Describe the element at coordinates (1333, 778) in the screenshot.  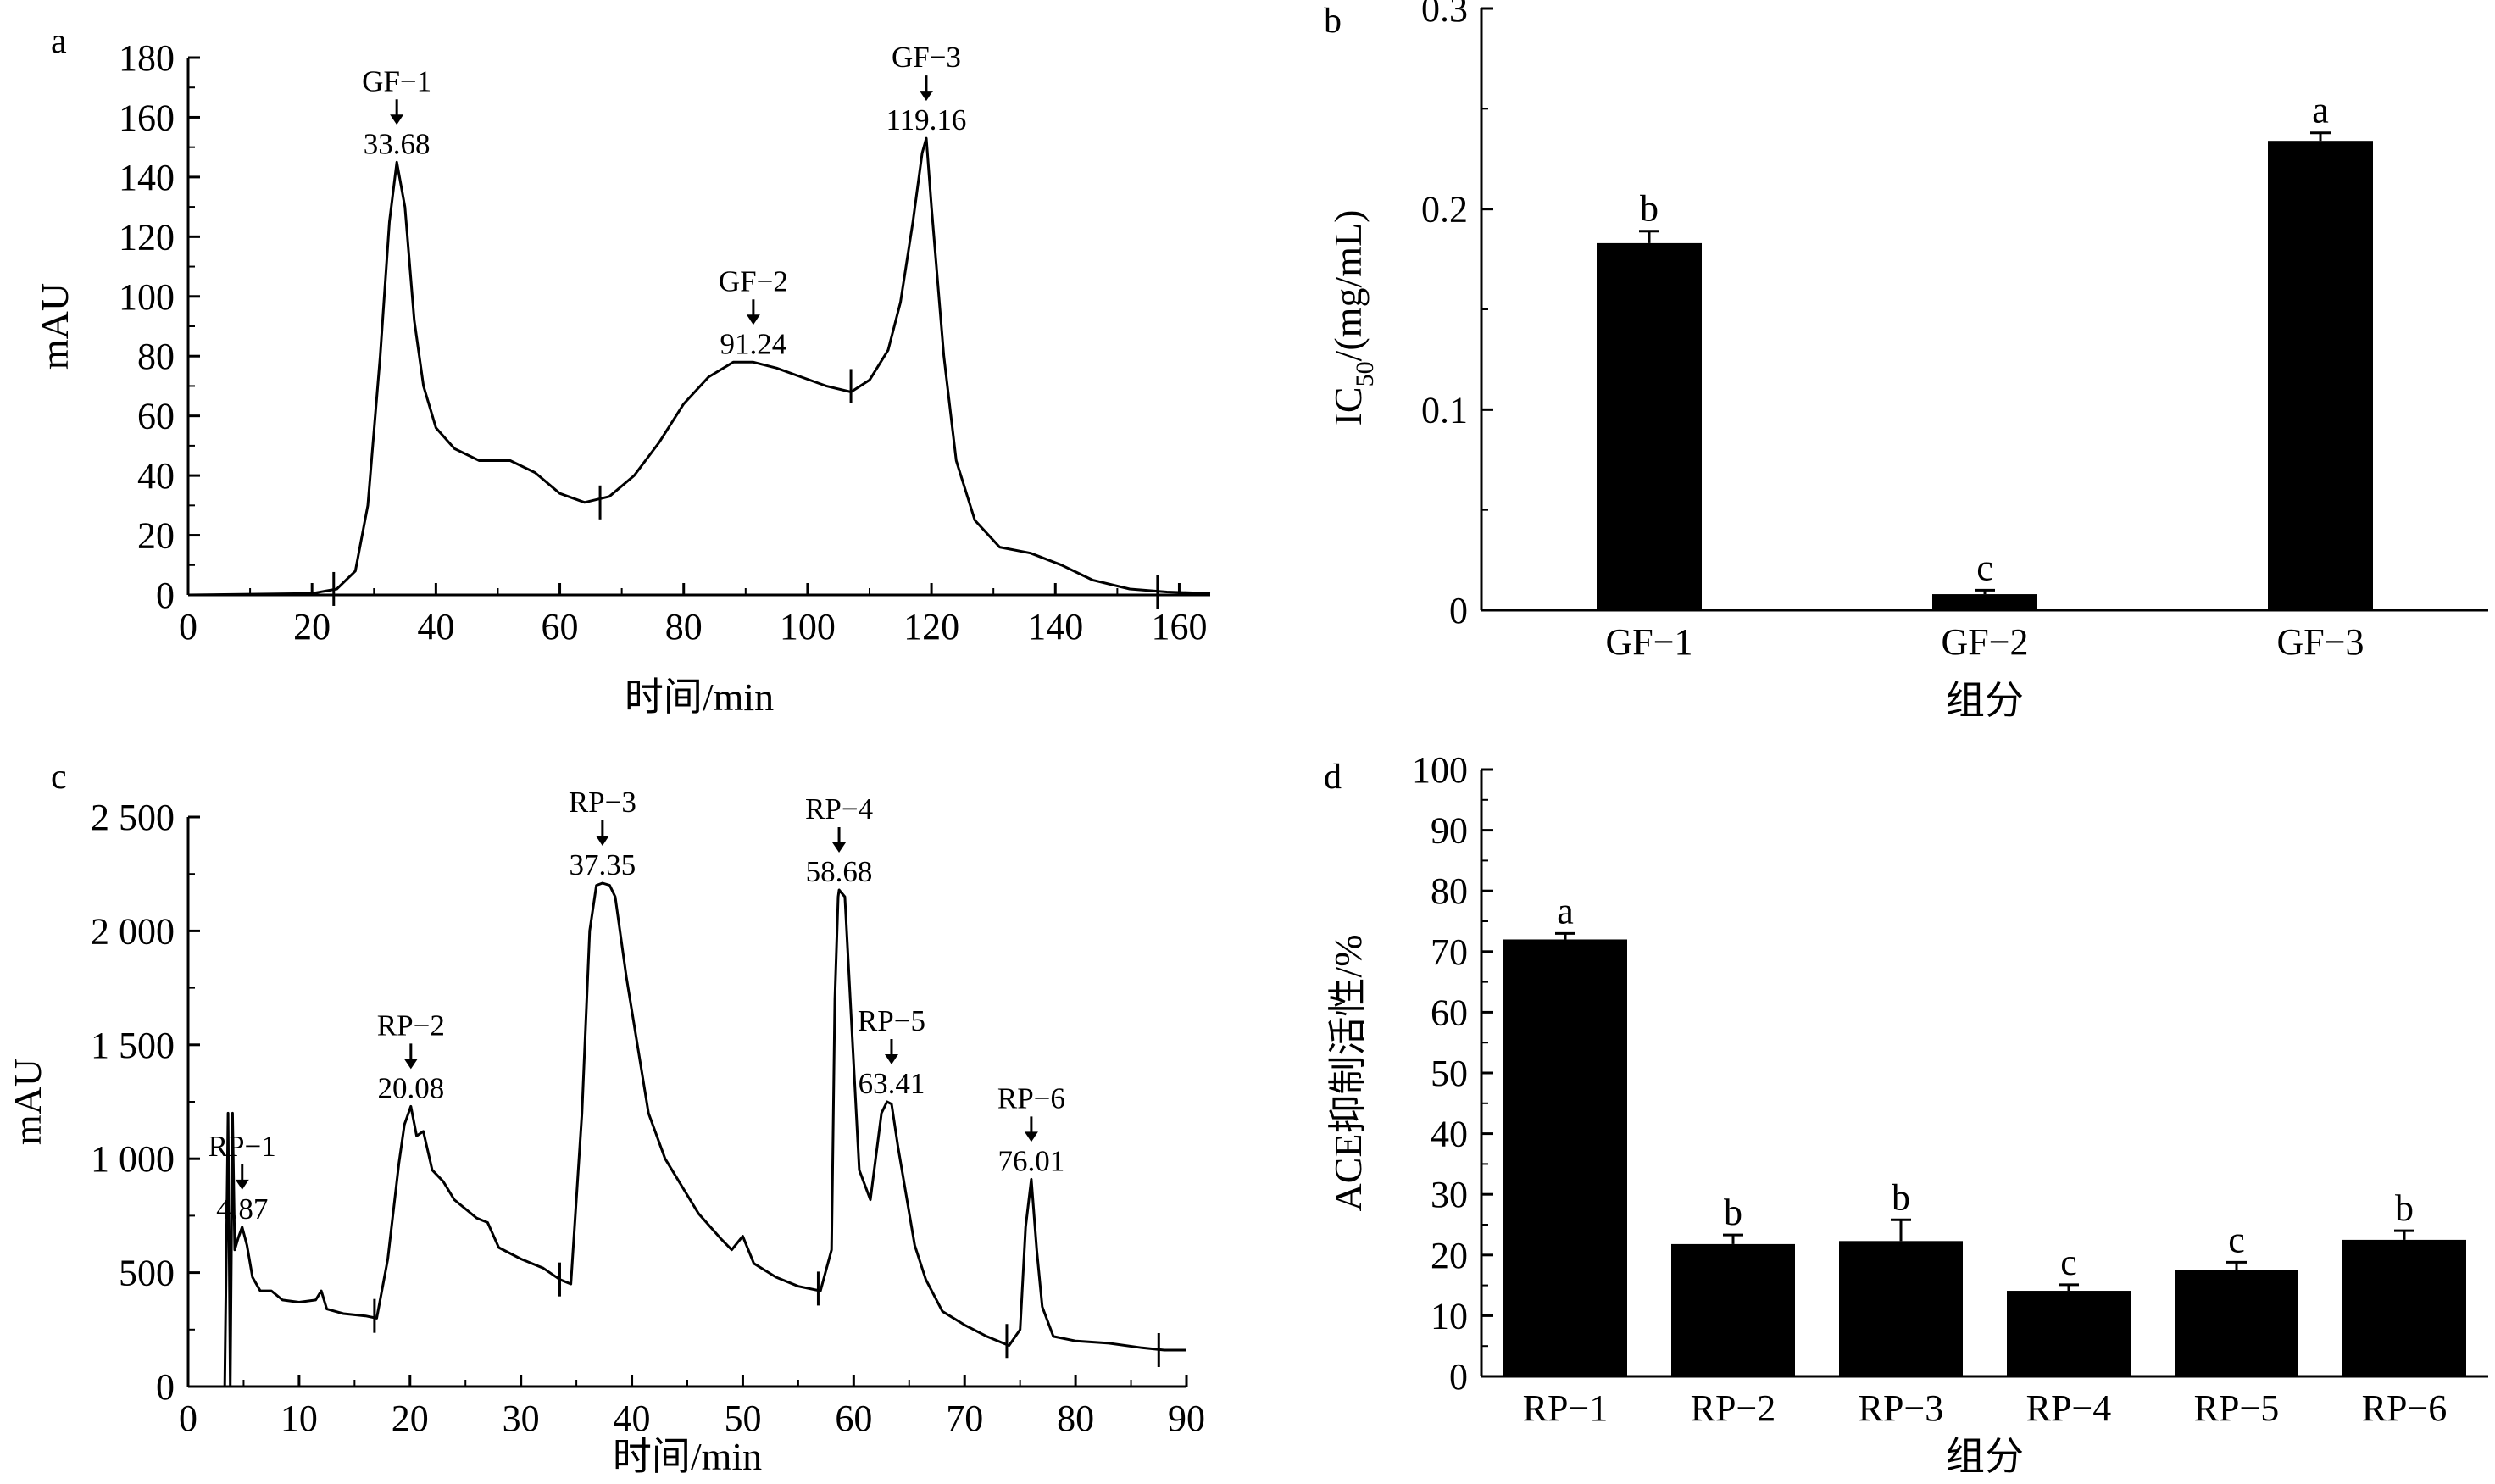
I see `panel-letter: d` at that location.